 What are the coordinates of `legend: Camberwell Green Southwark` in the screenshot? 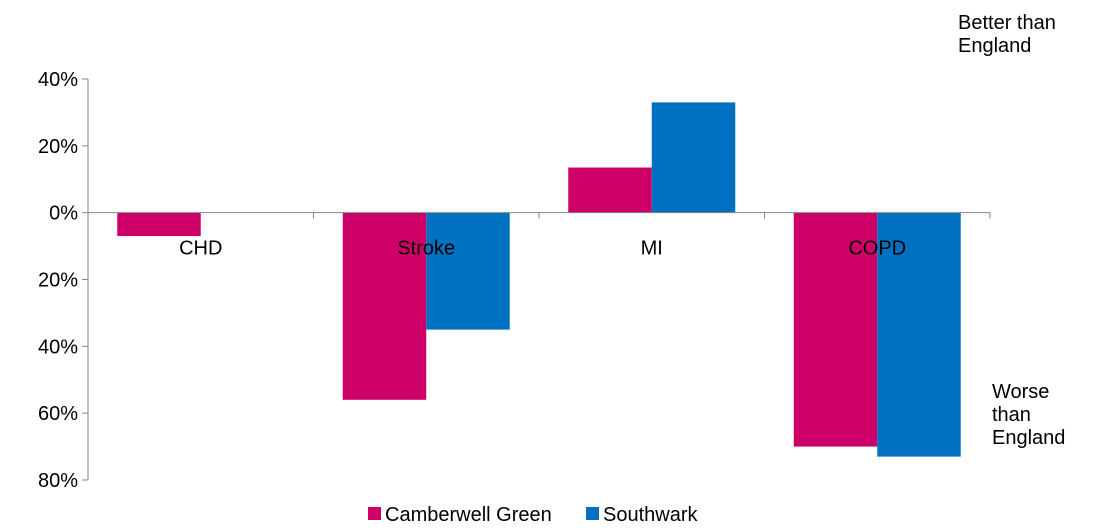 It's located at (533, 515).